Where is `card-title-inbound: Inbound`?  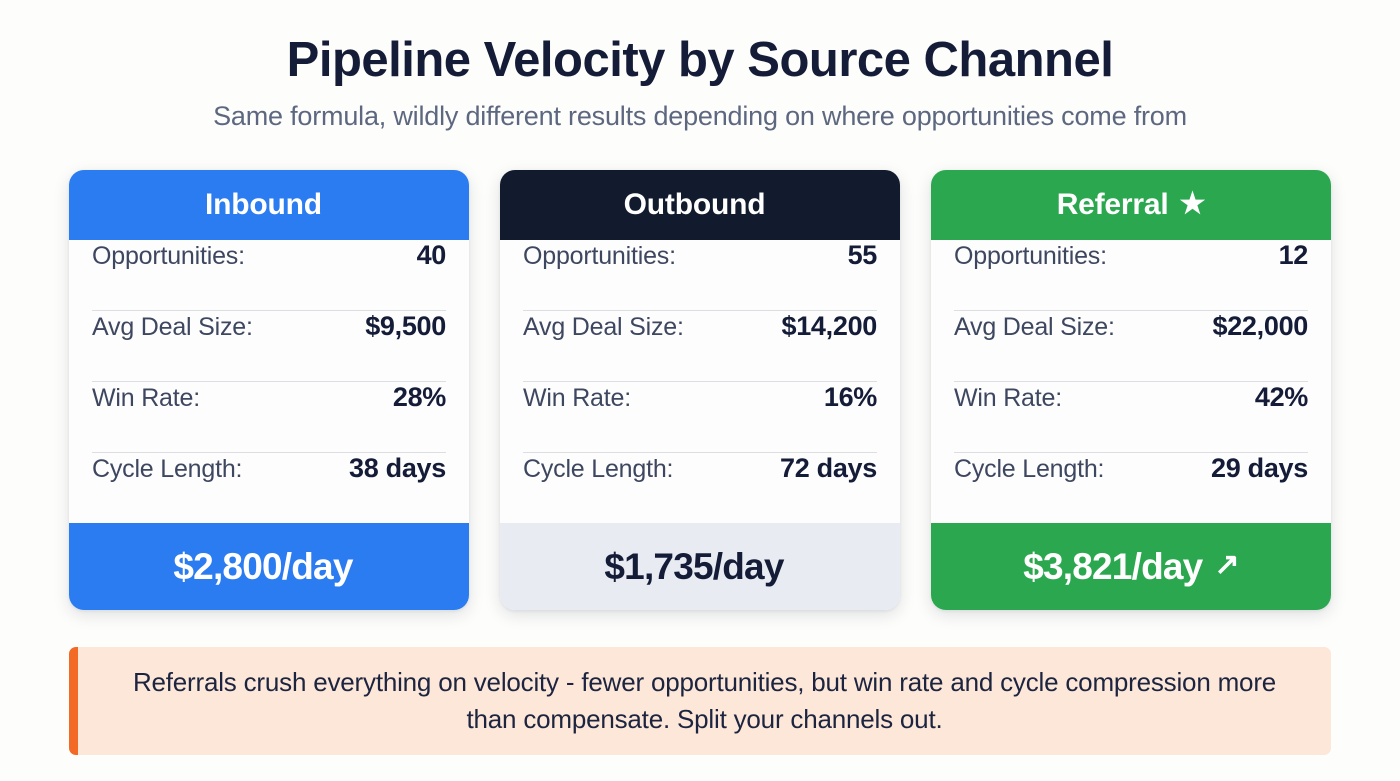 card-title-inbound: Inbound is located at coordinates (263, 204).